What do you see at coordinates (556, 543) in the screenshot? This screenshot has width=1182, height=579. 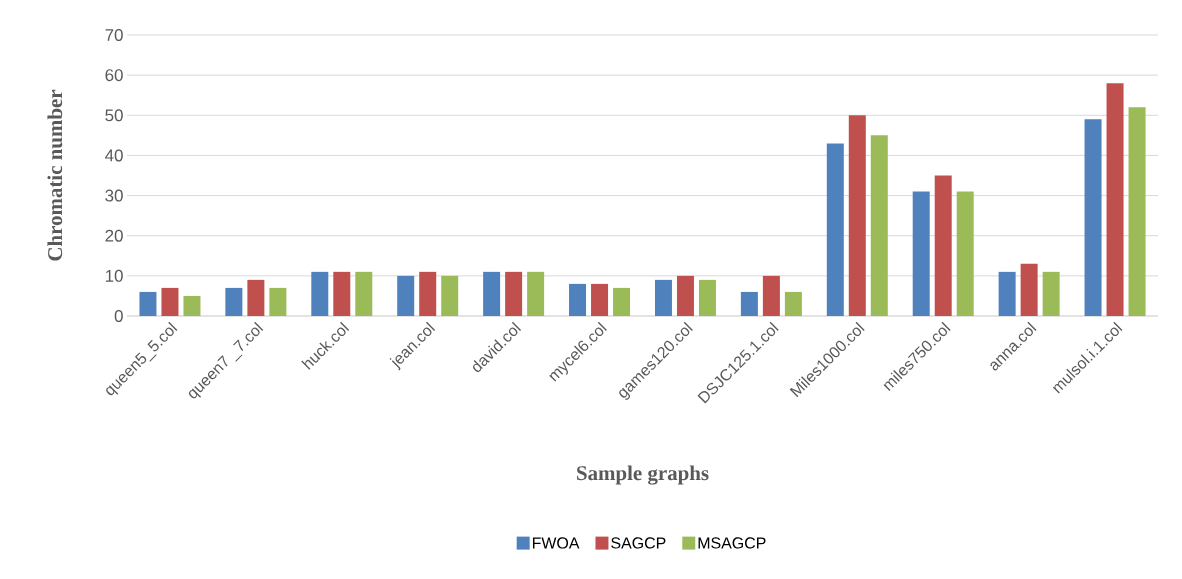 I see `legend-label: FWOA` at bounding box center [556, 543].